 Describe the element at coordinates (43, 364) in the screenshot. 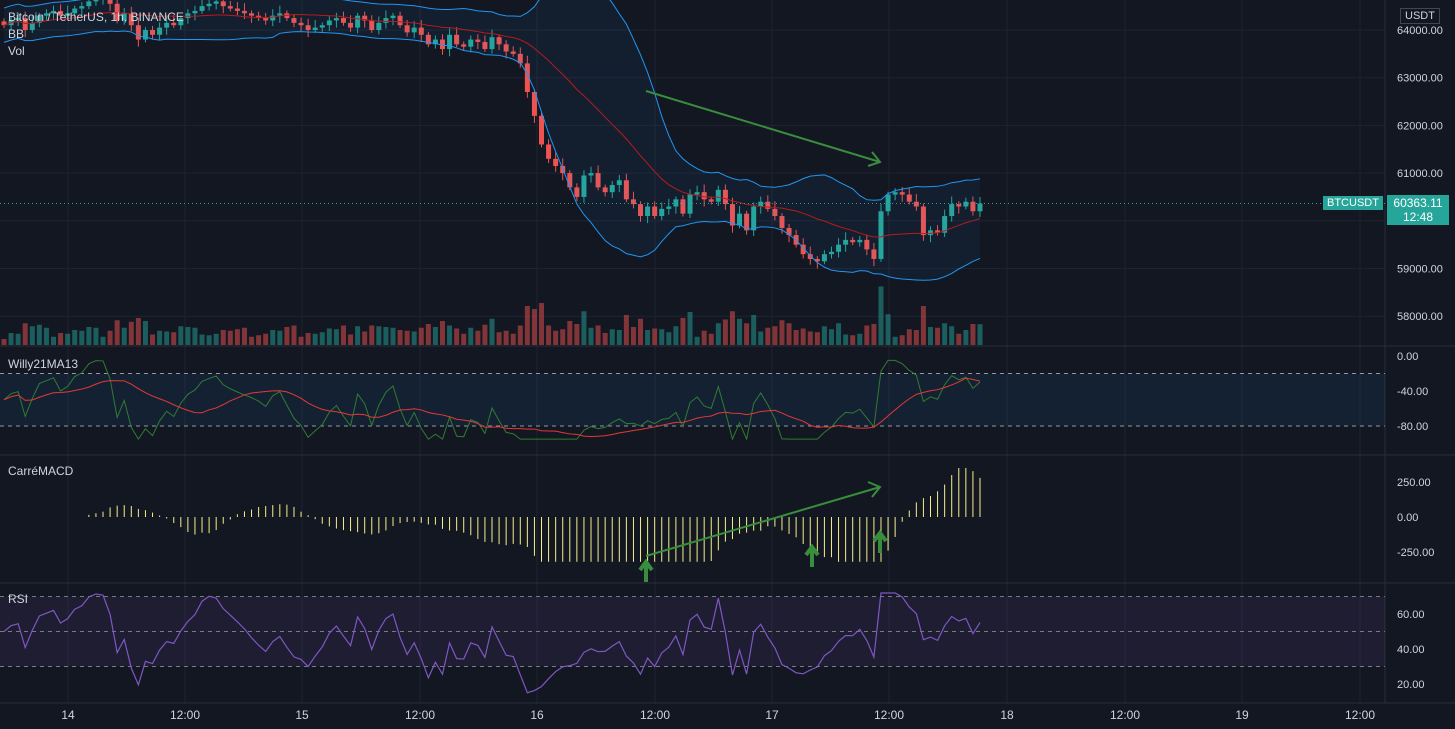

I see `willy-pane-title: Willy21MA13` at that location.